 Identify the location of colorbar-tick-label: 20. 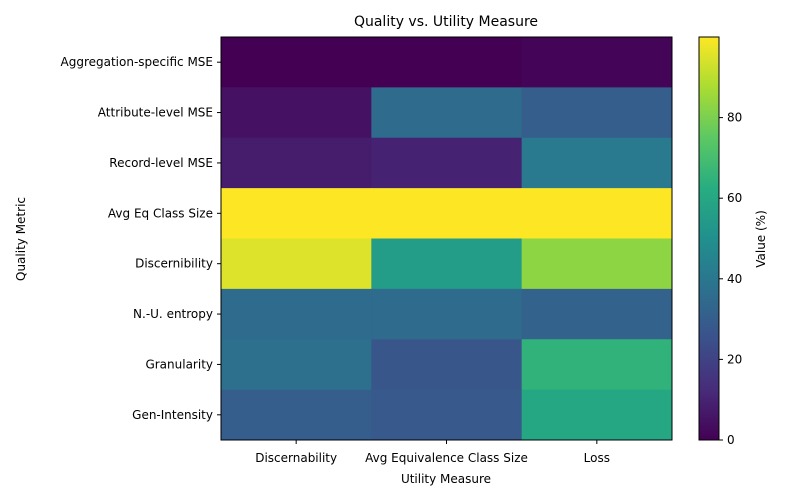
(734, 359).